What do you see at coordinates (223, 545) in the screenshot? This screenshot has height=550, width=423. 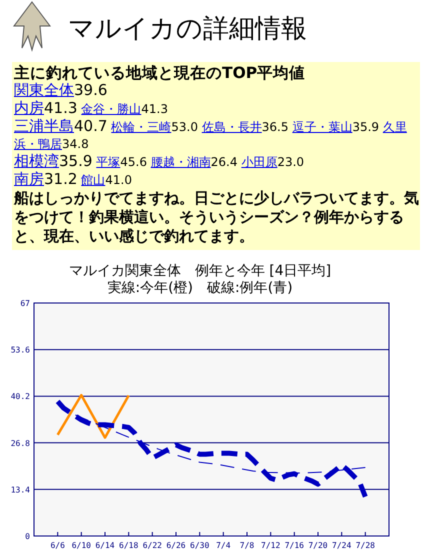 I see `x-tick-label: 7/4` at bounding box center [223, 545].